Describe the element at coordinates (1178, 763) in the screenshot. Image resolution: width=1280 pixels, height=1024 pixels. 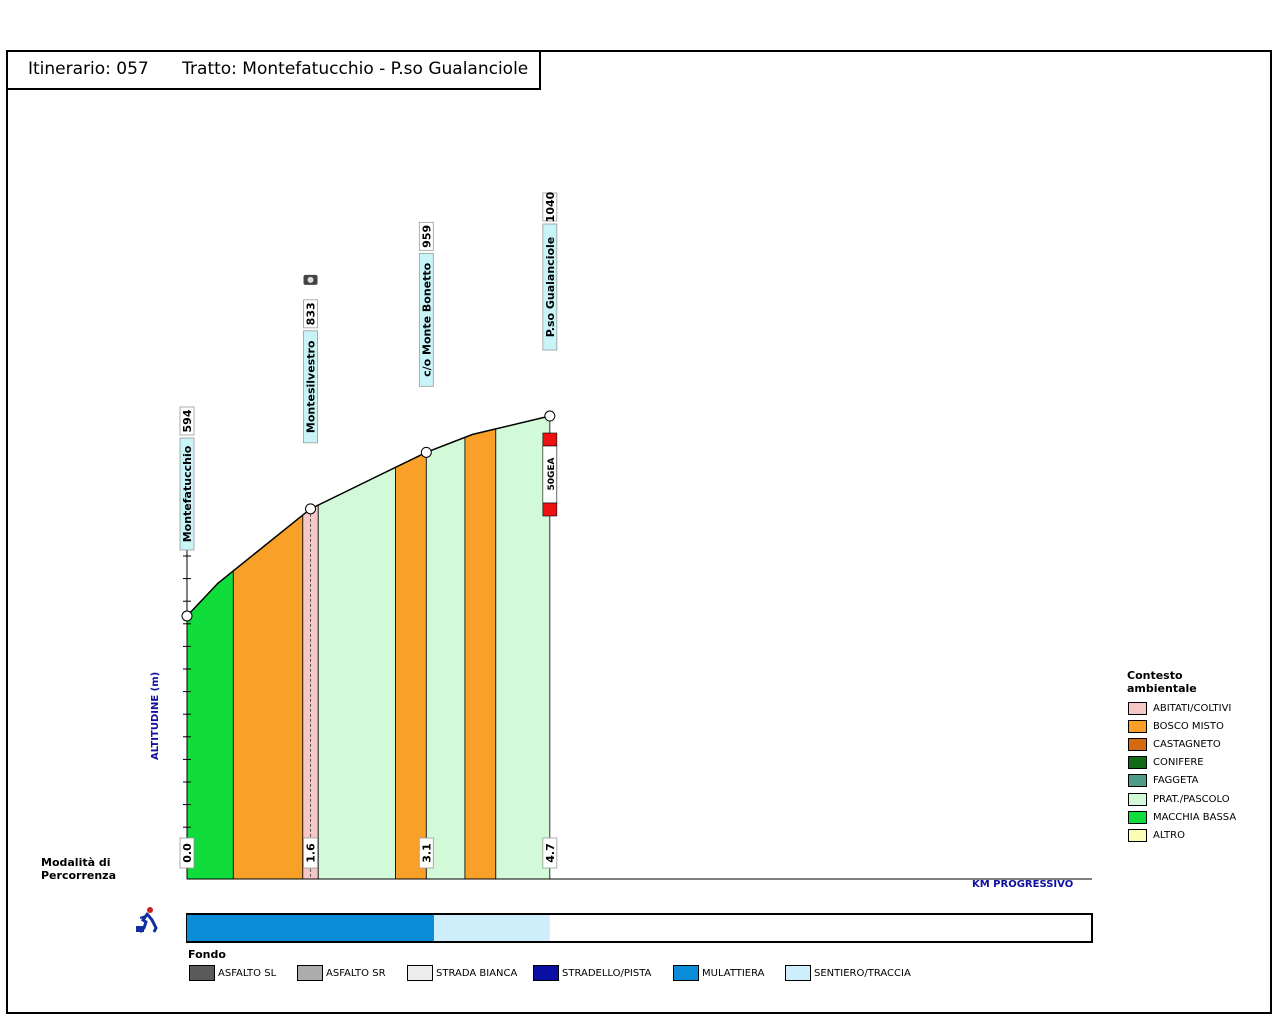
I see `legend-label: CONIFERE` at that location.